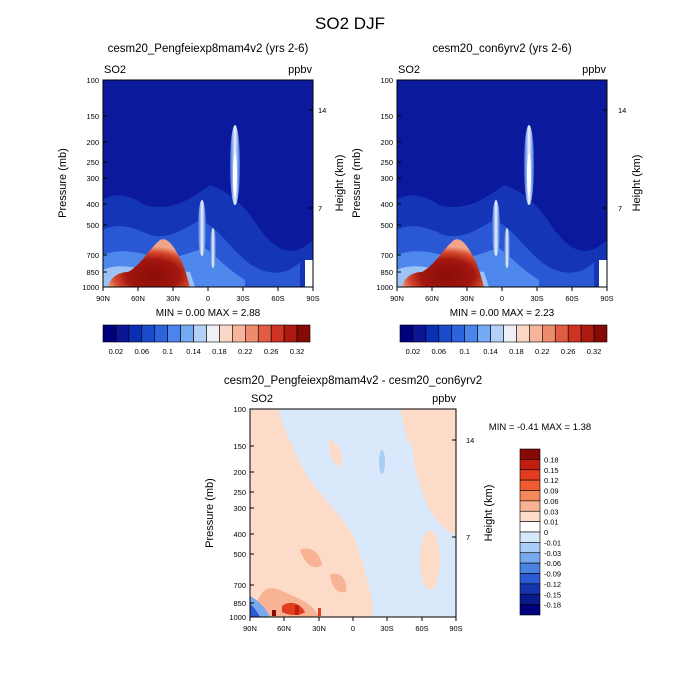  Describe the element at coordinates (552, 563) in the screenshot. I see `colorbar-label: -0.06` at that location.